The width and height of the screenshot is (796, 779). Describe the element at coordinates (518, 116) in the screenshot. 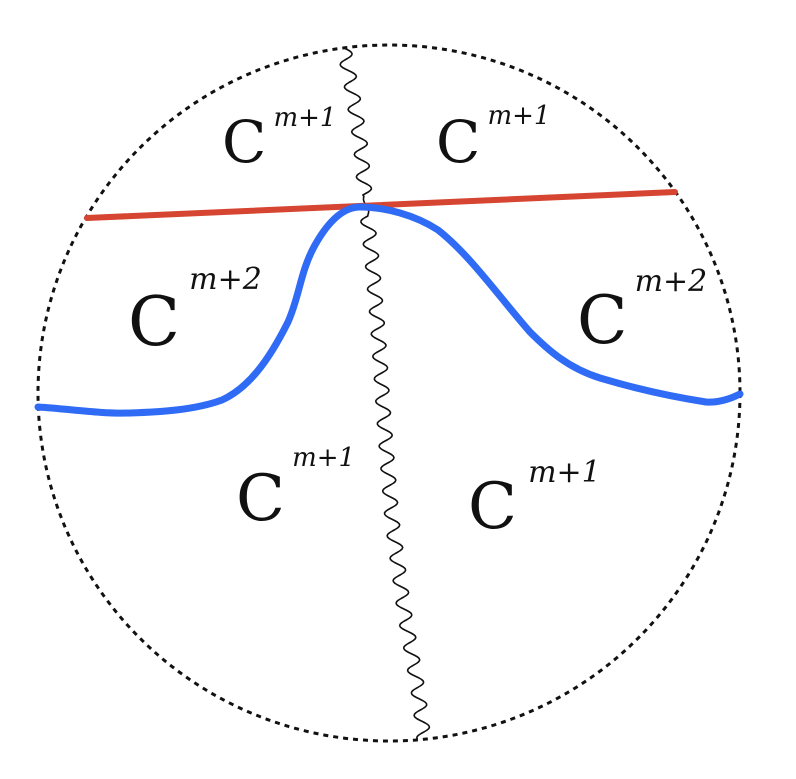

I see `label-top-right-sup: m+1` at that location.